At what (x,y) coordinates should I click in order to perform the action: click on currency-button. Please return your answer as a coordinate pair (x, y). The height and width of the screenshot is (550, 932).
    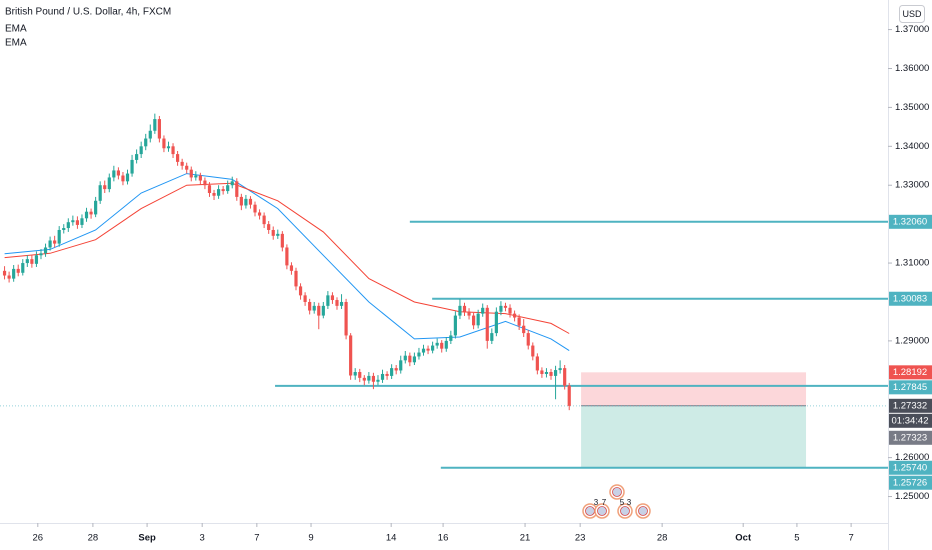
    Looking at the image, I should click on (912, 14).